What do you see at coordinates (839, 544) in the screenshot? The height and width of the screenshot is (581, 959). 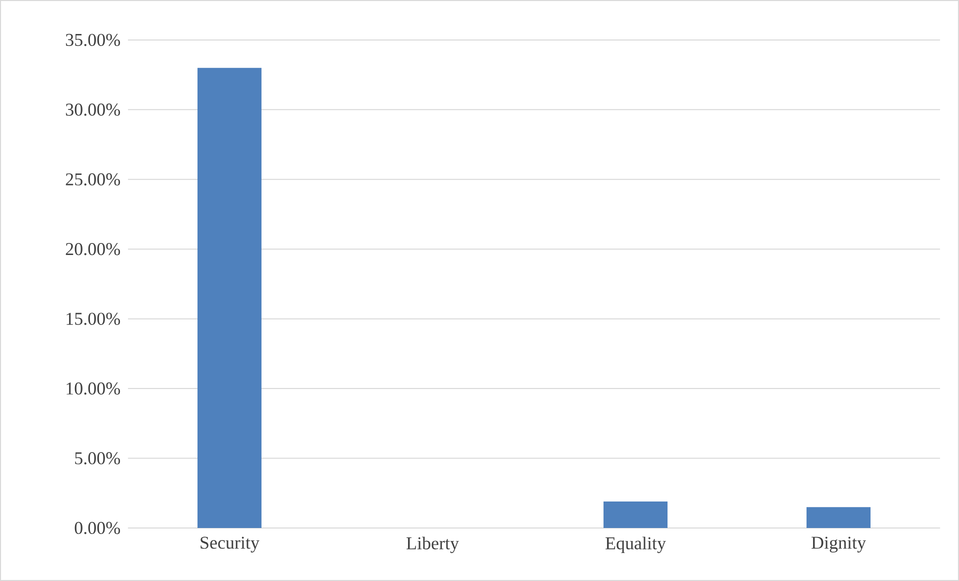 I see `x-tick-label: Dignity` at bounding box center [839, 544].